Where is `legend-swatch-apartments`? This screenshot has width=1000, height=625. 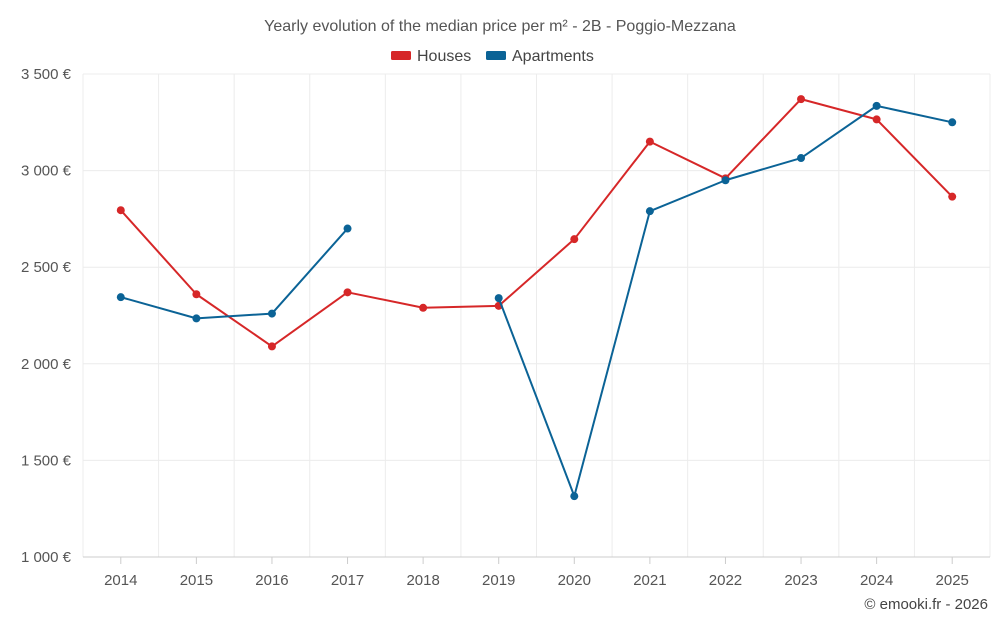 legend-swatch-apartments is located at coordinates (496, 55).